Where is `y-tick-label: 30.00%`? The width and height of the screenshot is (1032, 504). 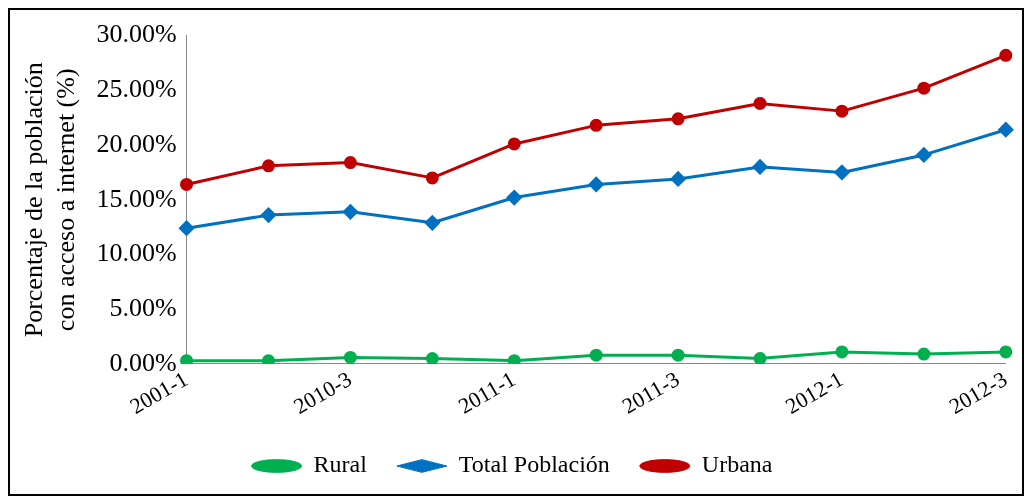 y-tick-label: 30.00% is located at coordinates (136, 34).